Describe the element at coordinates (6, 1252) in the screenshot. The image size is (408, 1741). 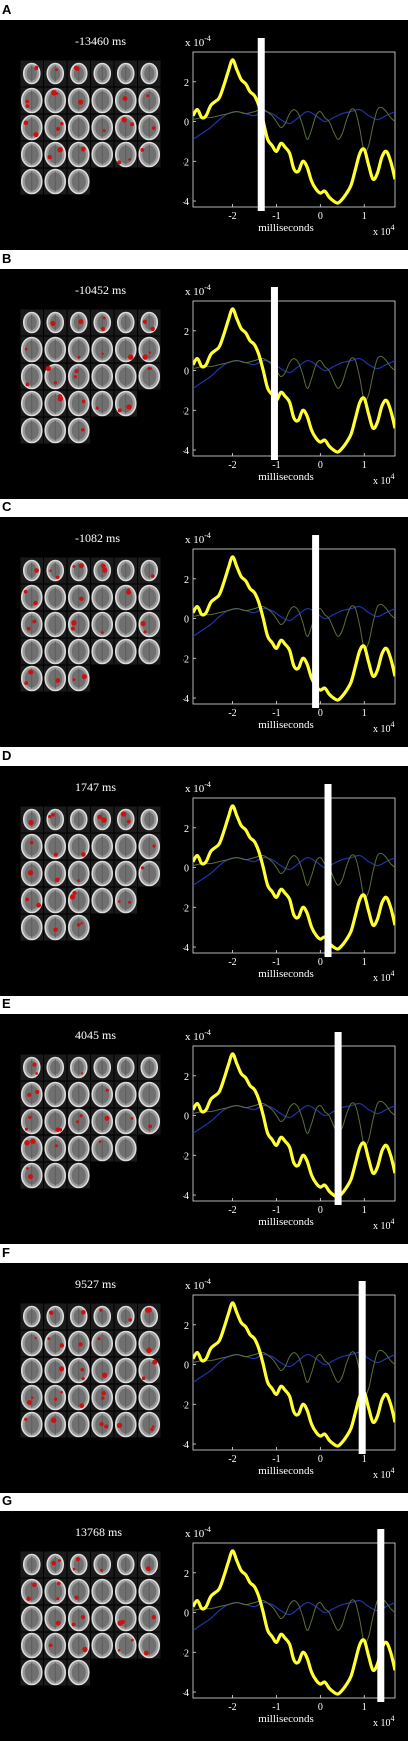
I see `panel-label: F` at that location.